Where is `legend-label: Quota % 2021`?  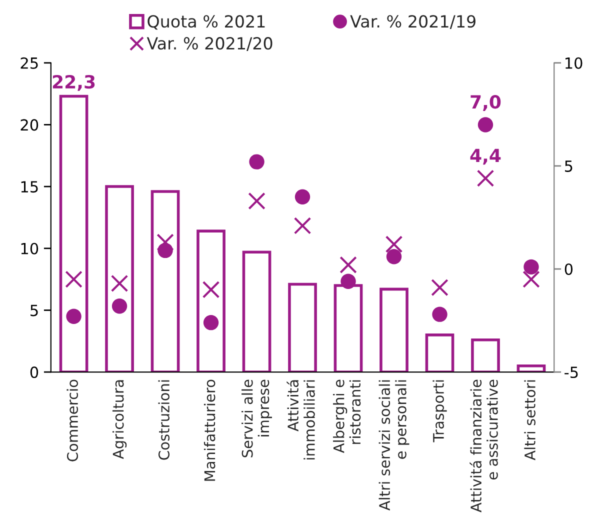 legend-label: Quota % 2021 is located at coordinates (206, 22).